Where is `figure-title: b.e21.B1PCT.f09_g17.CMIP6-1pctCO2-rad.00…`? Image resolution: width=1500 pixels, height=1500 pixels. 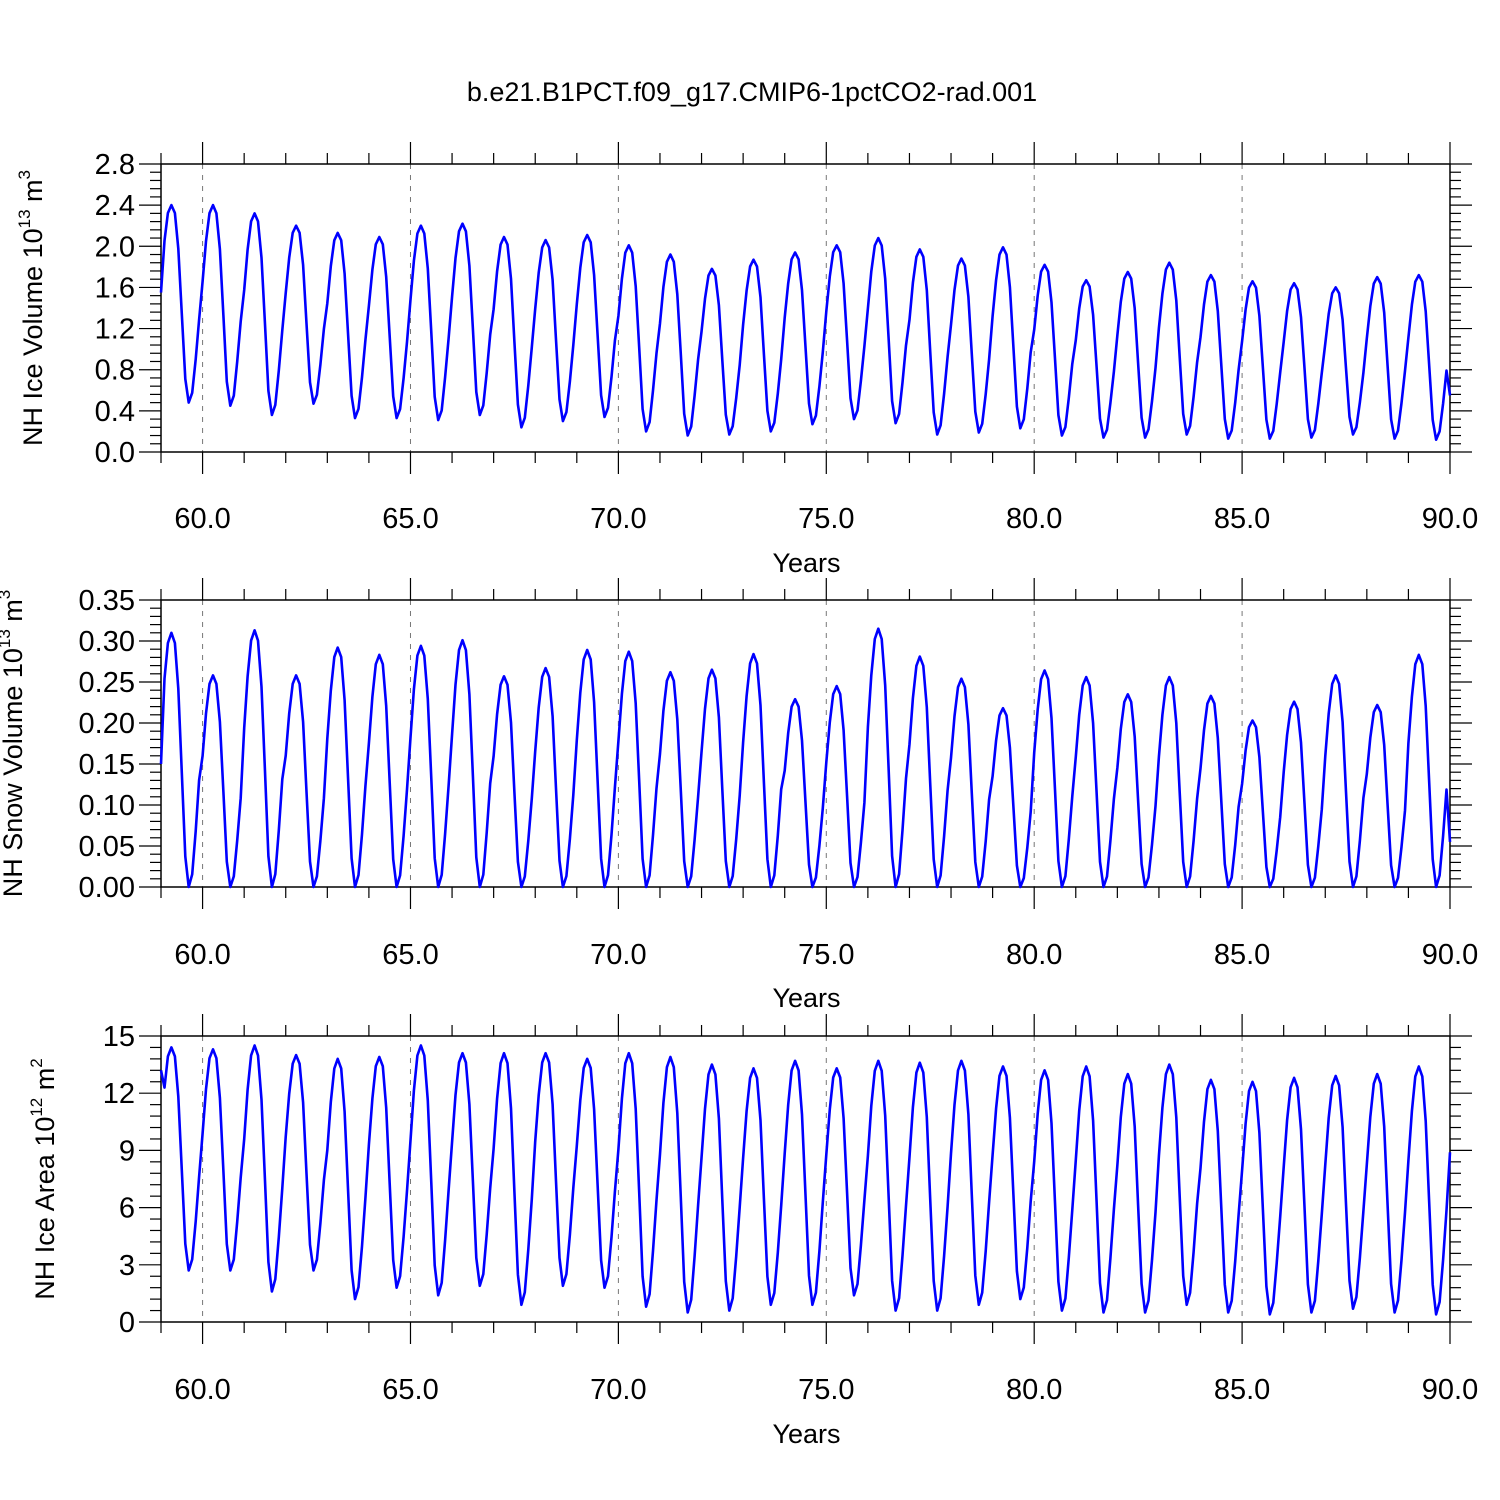 figure-title: b.e21.B1PCT.f09_g17.CMIP6-1pctCO2-rad.00… is located at coordinates (752, 92).